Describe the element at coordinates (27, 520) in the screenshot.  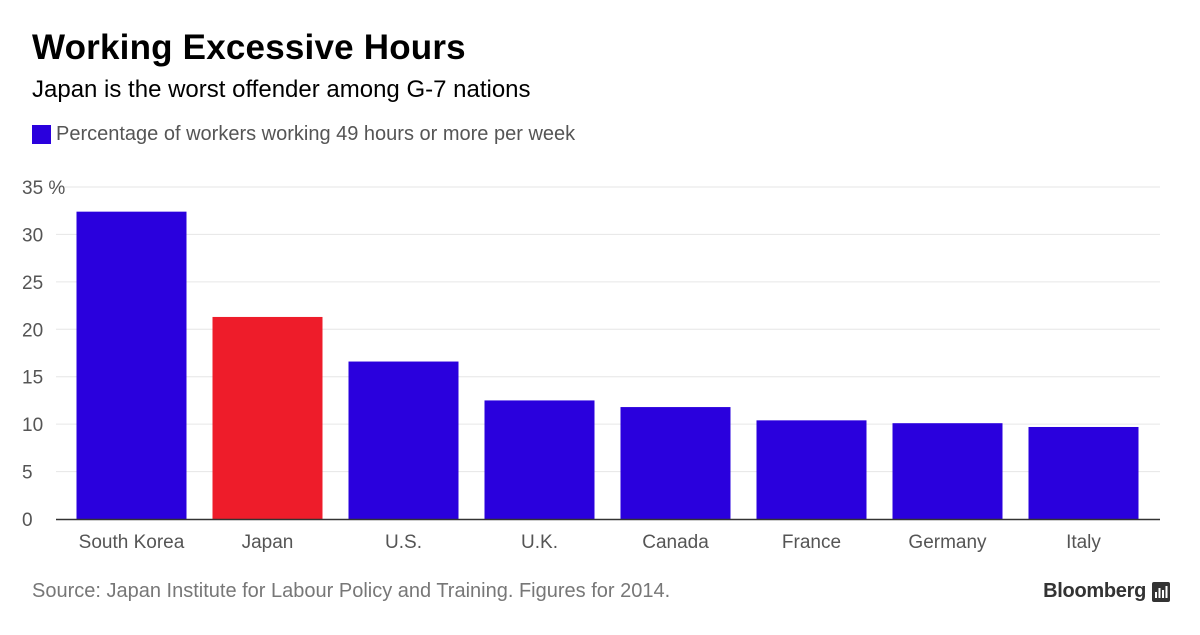
I see `y-tick-label: 0` at that location.